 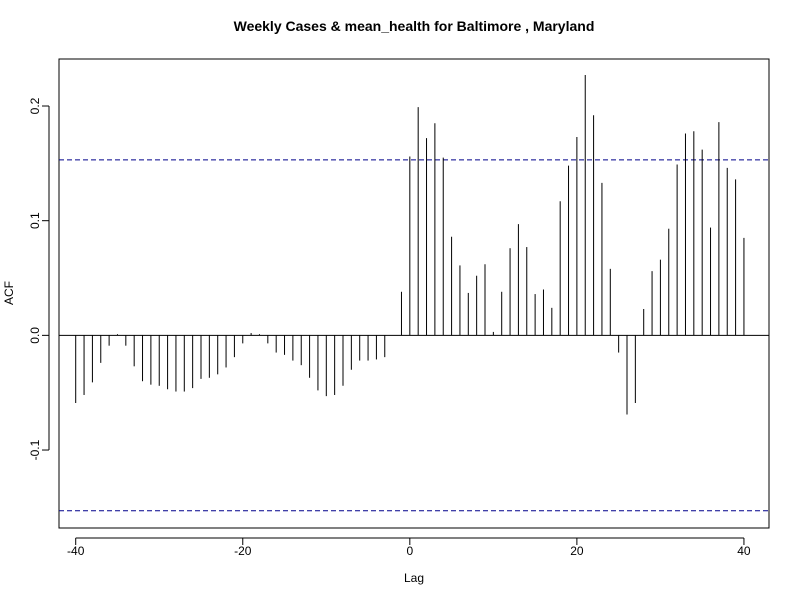 What do you see at coordinates (409, 551) in the screenshot?
I see `x-tick-label: 0` at bounding box center [409, 551].